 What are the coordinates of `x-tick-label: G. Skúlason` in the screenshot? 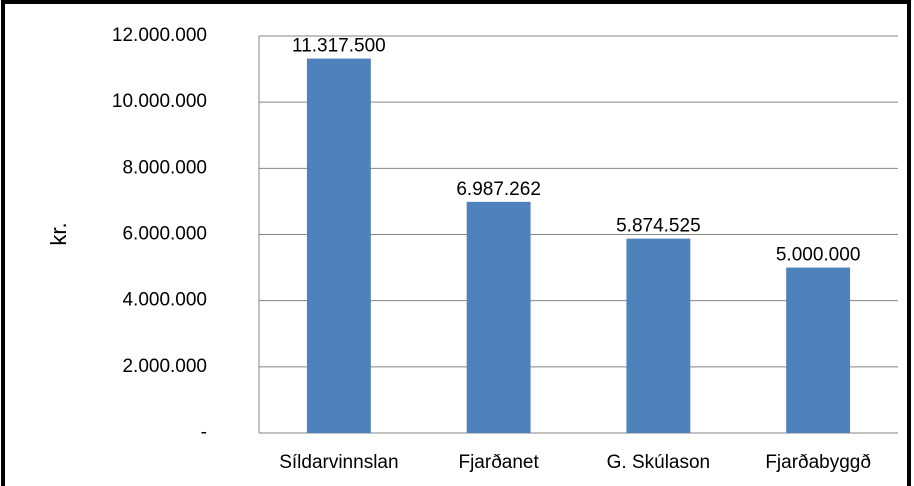 It's located at (659, 462).